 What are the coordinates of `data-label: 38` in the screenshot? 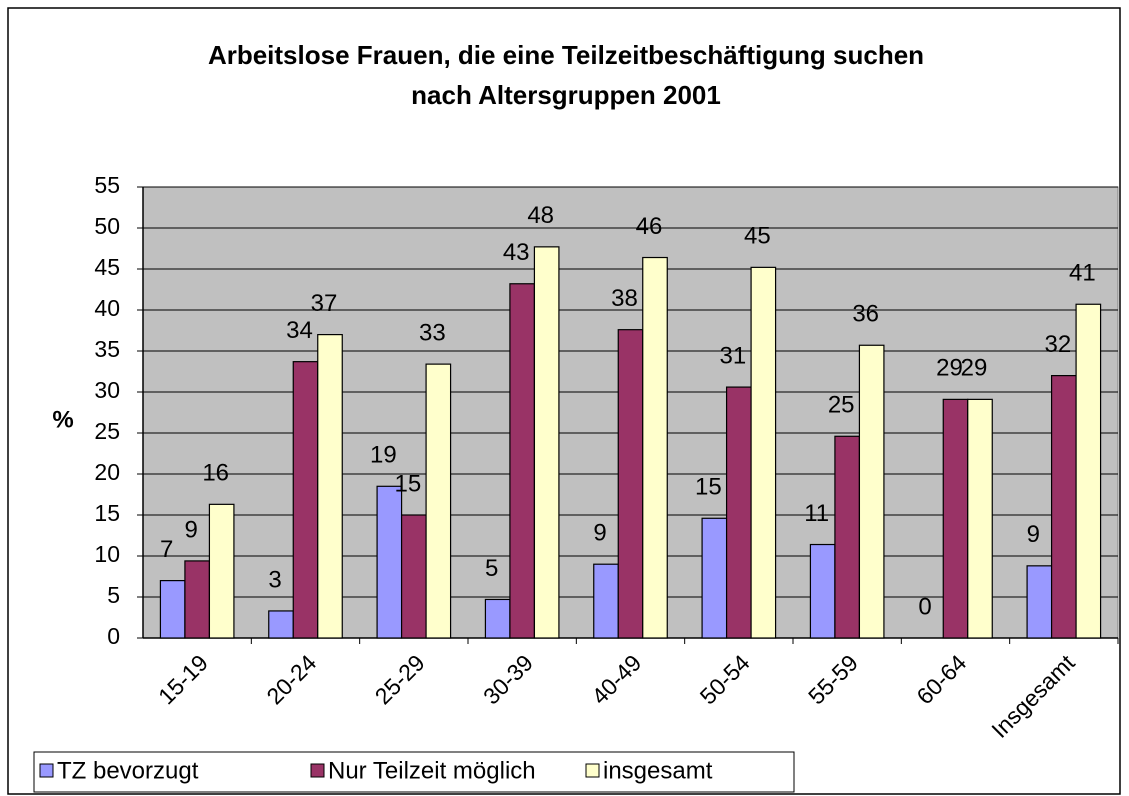 It's located at (624, 298).